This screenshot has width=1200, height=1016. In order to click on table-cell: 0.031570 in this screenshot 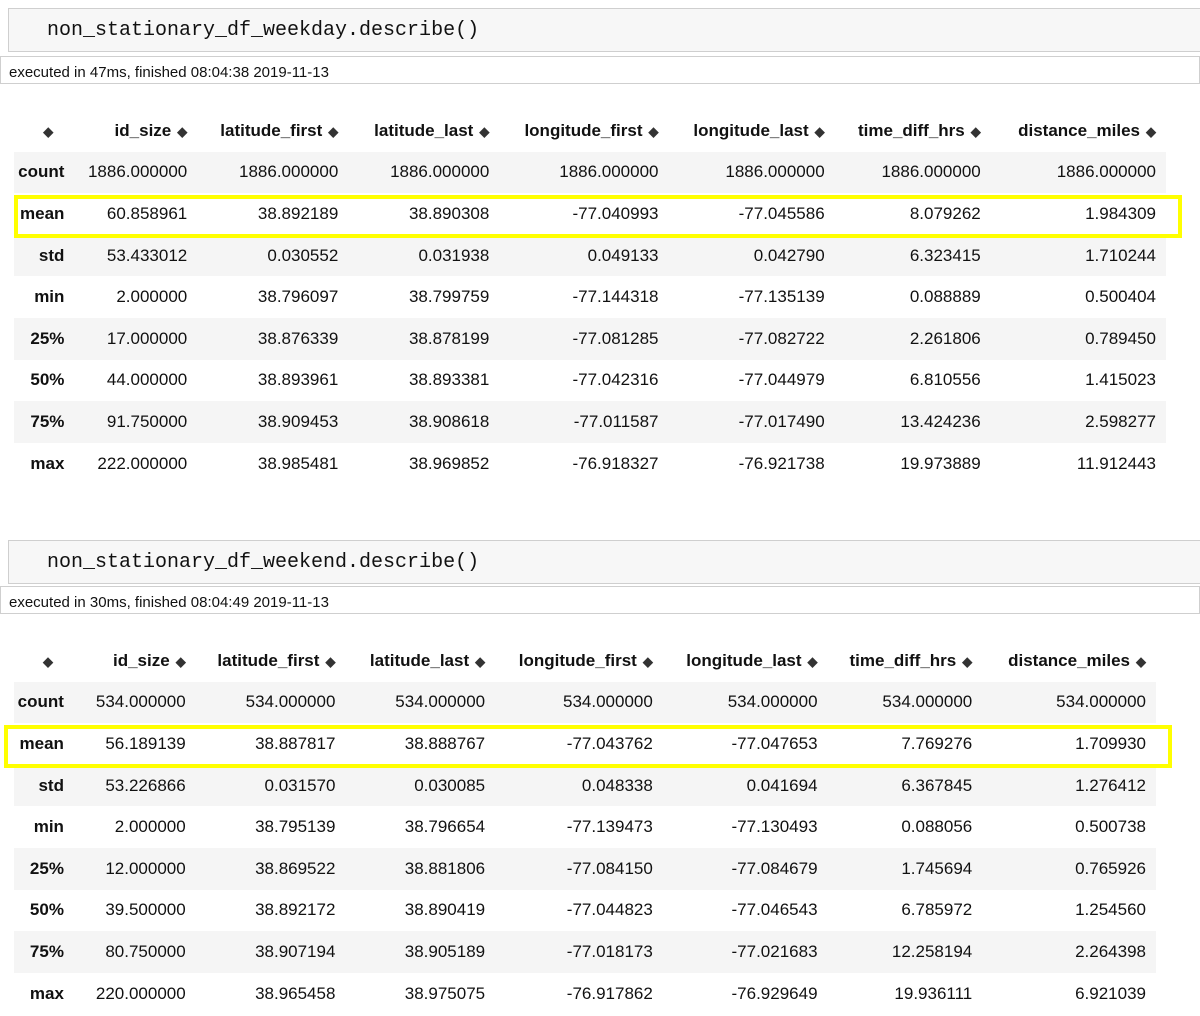, I will do `click(300, 785)`.